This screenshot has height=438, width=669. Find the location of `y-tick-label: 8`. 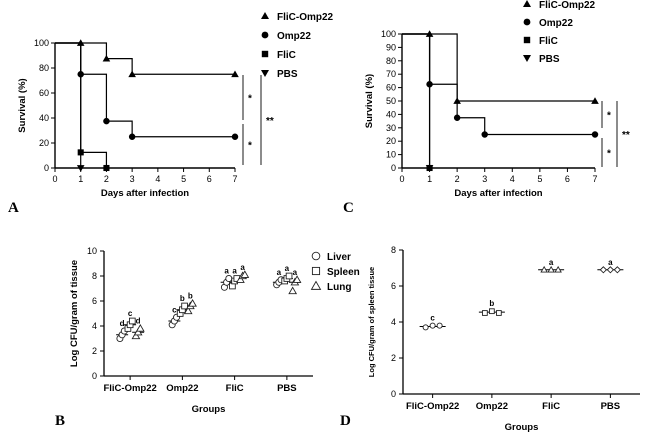

y-tick-label: 8 is located at coordinates (94, 276).